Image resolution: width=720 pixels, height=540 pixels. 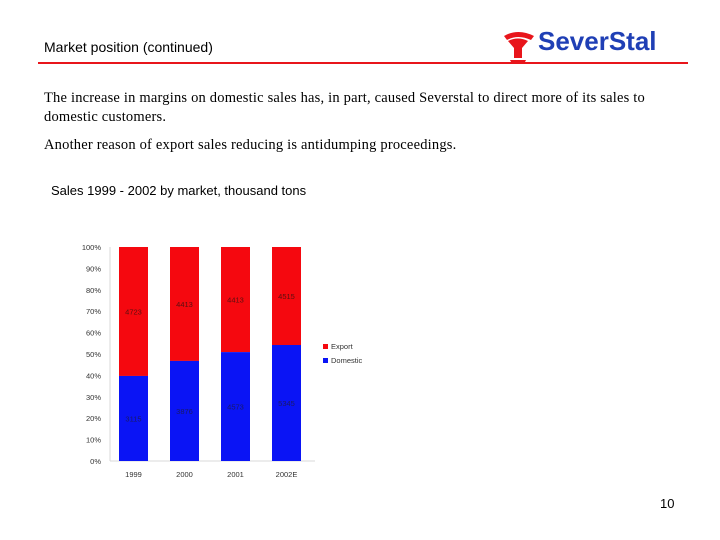 What do you see at coordinates (93, 268) in the screenshot?
I see `y-tick-label: 90%` at bounding box center [93, 268].